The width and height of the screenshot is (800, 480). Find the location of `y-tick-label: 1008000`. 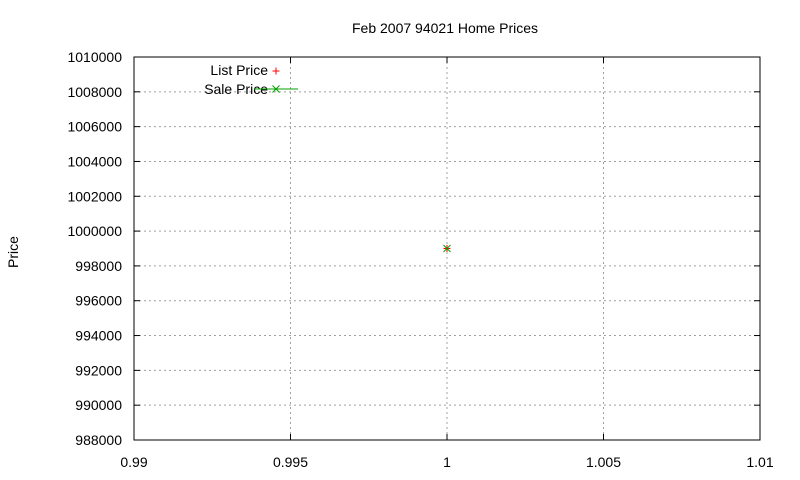

y-tick-label: 1008000 is located at coordinates (94, 92).